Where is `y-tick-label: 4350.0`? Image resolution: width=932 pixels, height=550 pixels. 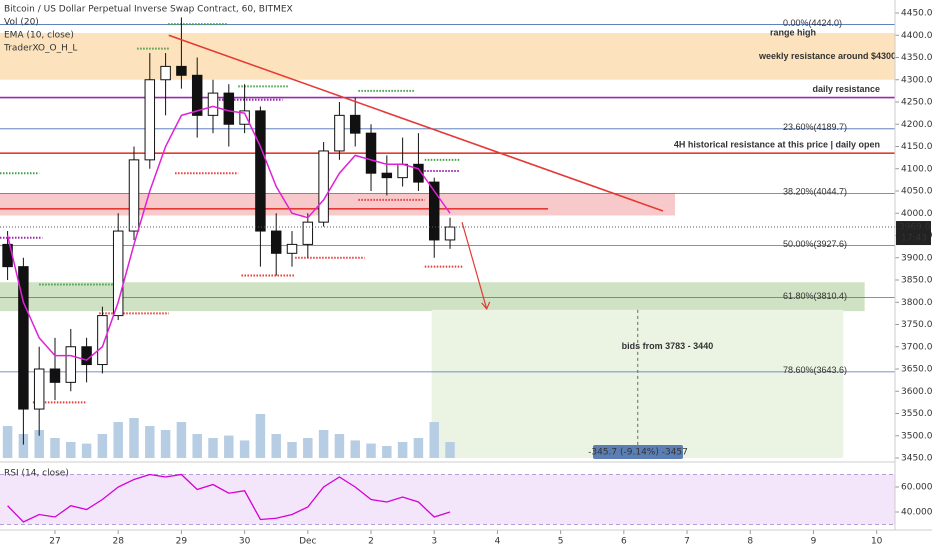 y-tick-label: 4350.0 is located at coordinates (916, 58).